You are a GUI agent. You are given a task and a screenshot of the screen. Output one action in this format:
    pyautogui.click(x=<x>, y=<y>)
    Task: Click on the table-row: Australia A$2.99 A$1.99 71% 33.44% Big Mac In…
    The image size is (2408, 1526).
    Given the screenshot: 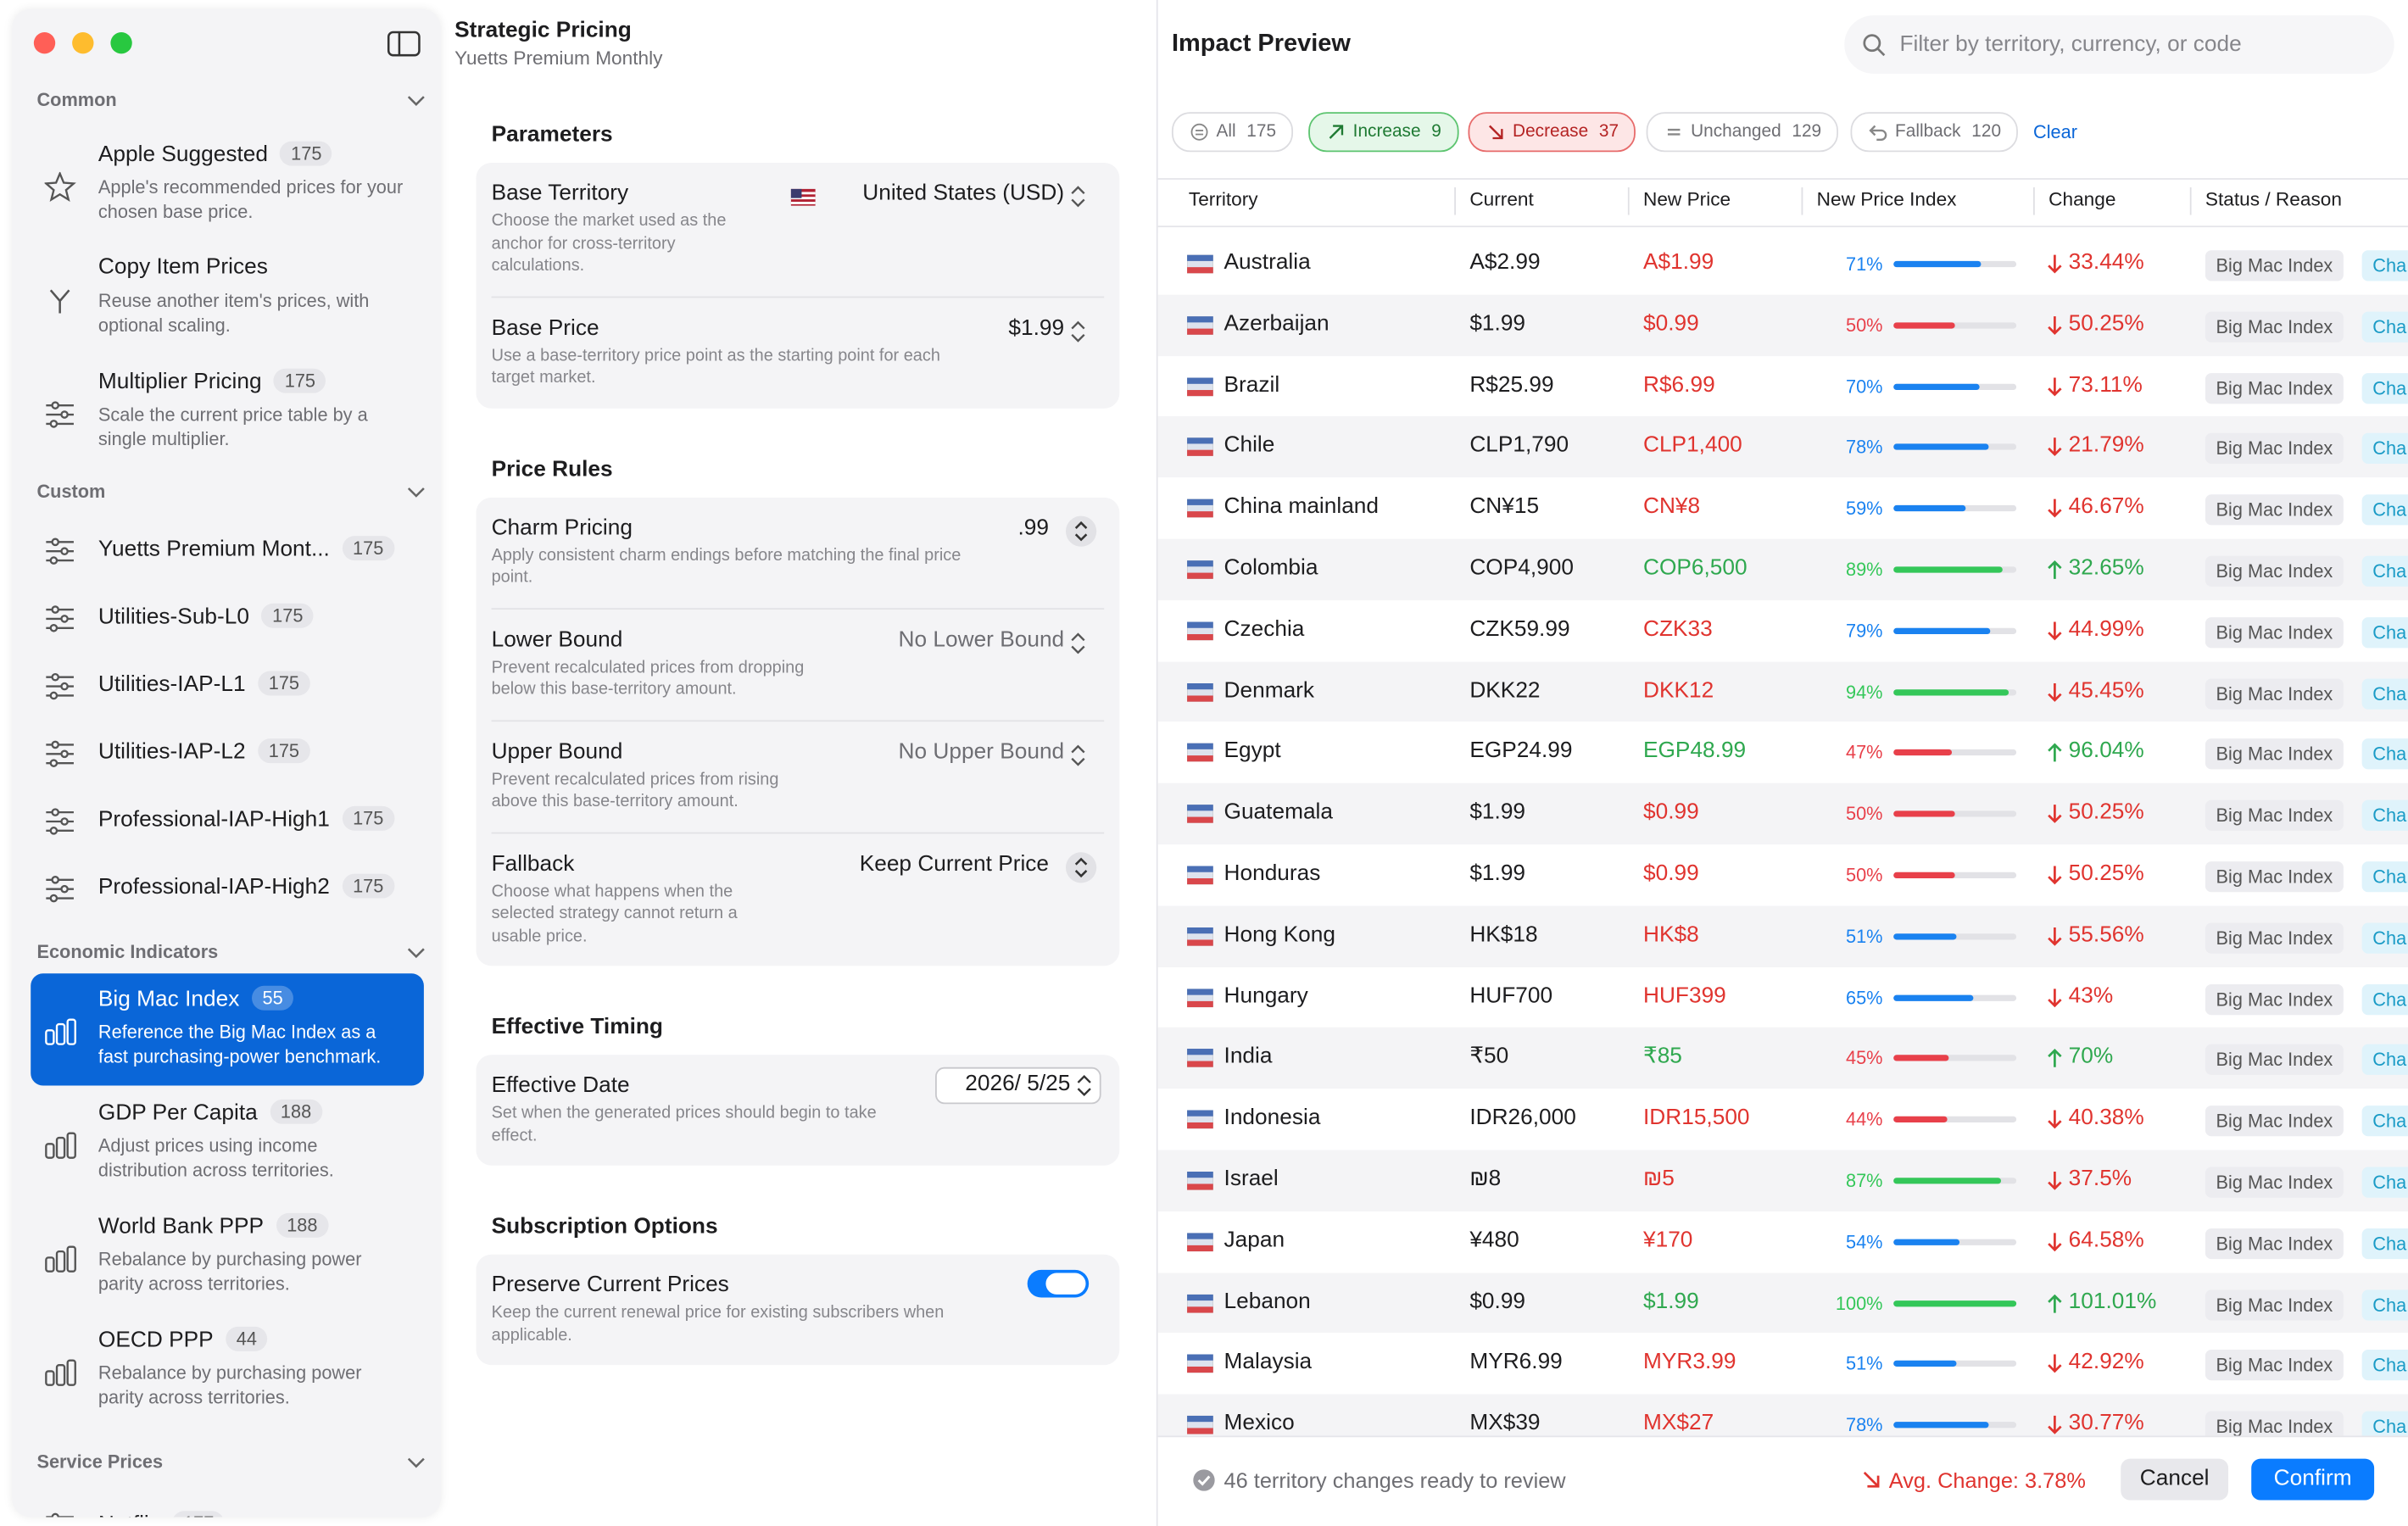 What is the action you would take?
    pyautogui.click(x=1783, y=264)
    